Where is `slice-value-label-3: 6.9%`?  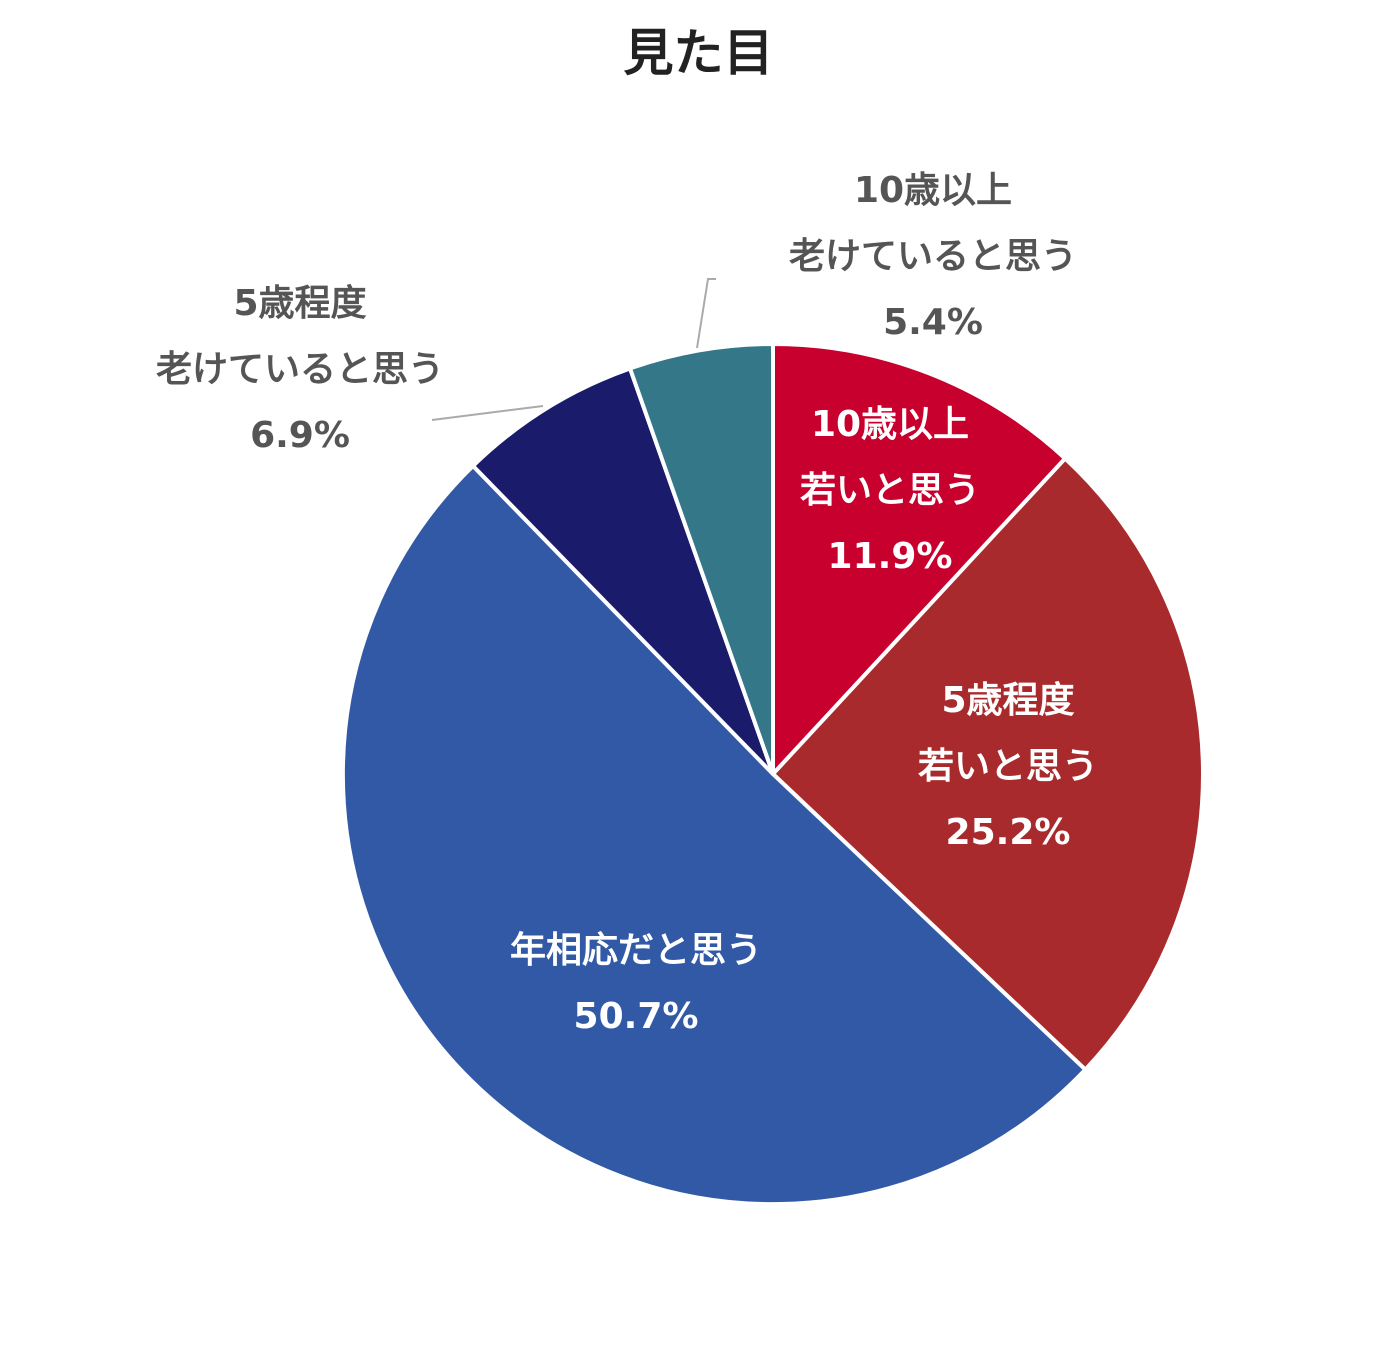
slice-value-label-3: 6.9% is located at coordinates (300, 435).